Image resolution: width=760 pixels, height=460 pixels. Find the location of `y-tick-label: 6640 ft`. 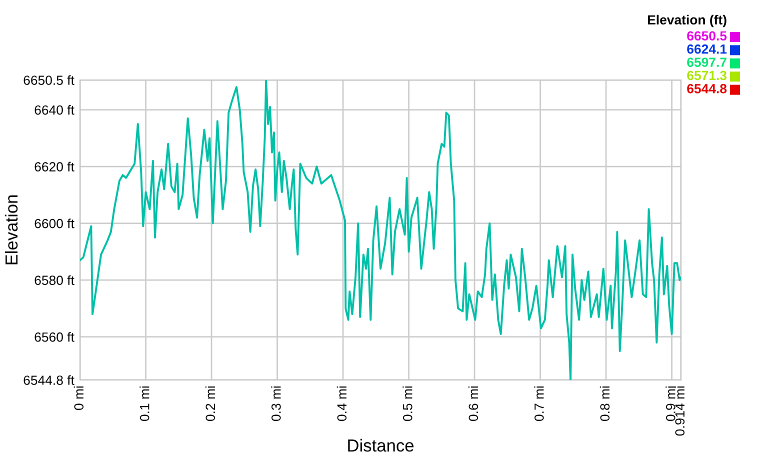

y-tick-label: 6640 ft is located at coordinates (54, 110).